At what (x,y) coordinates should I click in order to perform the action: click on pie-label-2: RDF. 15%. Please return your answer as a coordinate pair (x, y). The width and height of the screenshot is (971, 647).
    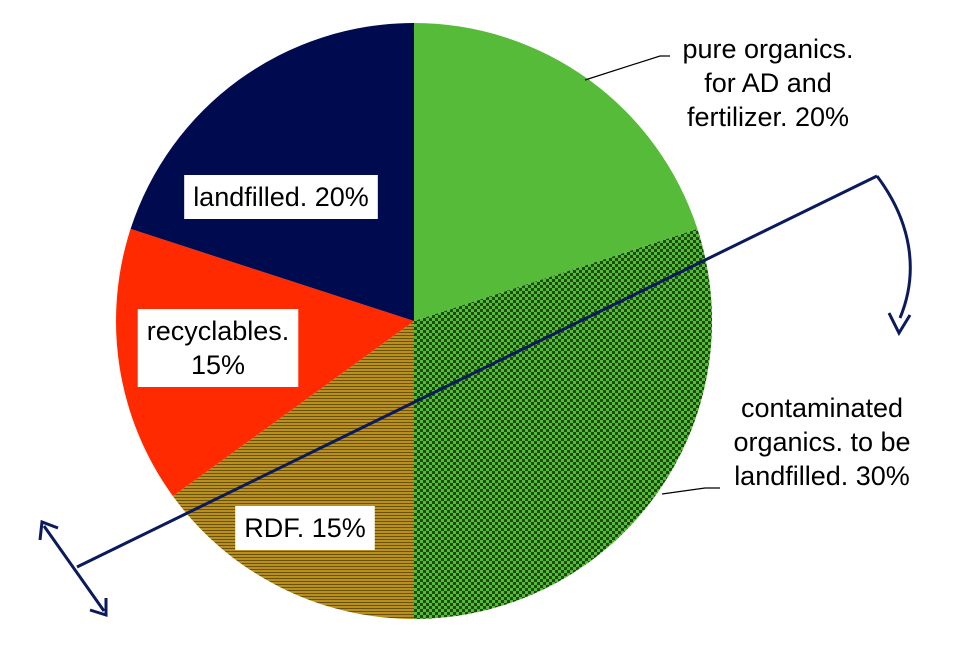
    Looking at the image, I should click on (305, 528).